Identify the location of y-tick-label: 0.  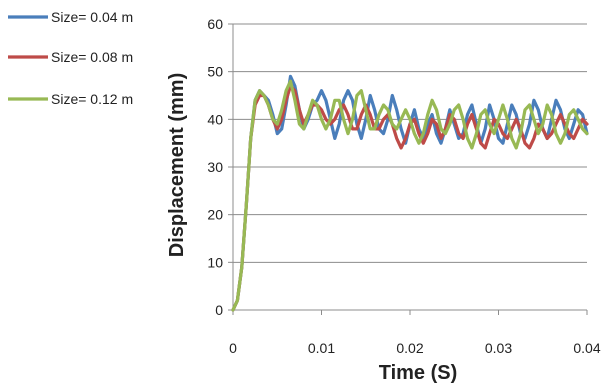
(219, 310).